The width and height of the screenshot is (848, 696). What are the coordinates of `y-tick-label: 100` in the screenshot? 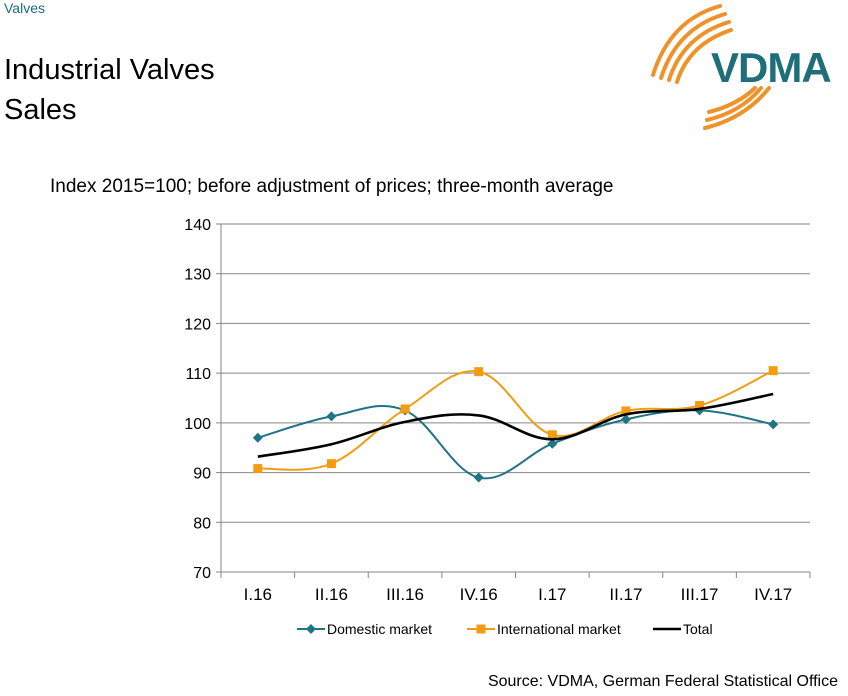 It's located at (197, 424).